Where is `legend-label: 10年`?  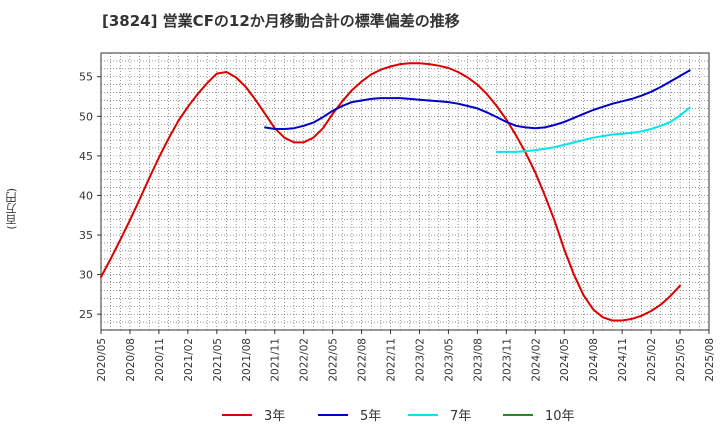
legend-label: 10年 is located at coordinates (560, 416).